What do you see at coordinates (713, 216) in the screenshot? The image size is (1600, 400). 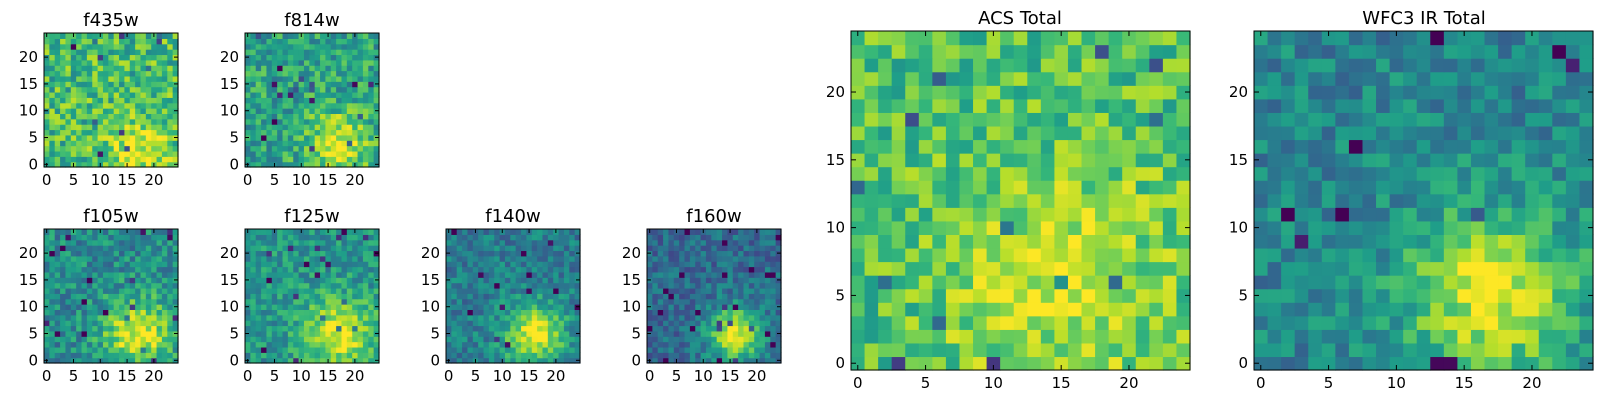 I see `panel-title: f160w` at bounding box center [713, 216].